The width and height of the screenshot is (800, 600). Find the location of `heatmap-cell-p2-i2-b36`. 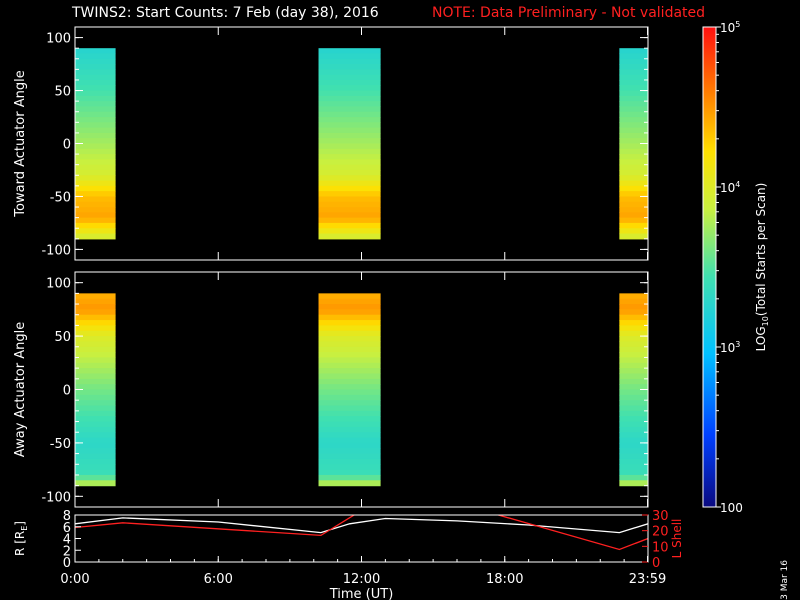

heatmap-cell-p2-i2-b36 is located at coordinates (349, 483).